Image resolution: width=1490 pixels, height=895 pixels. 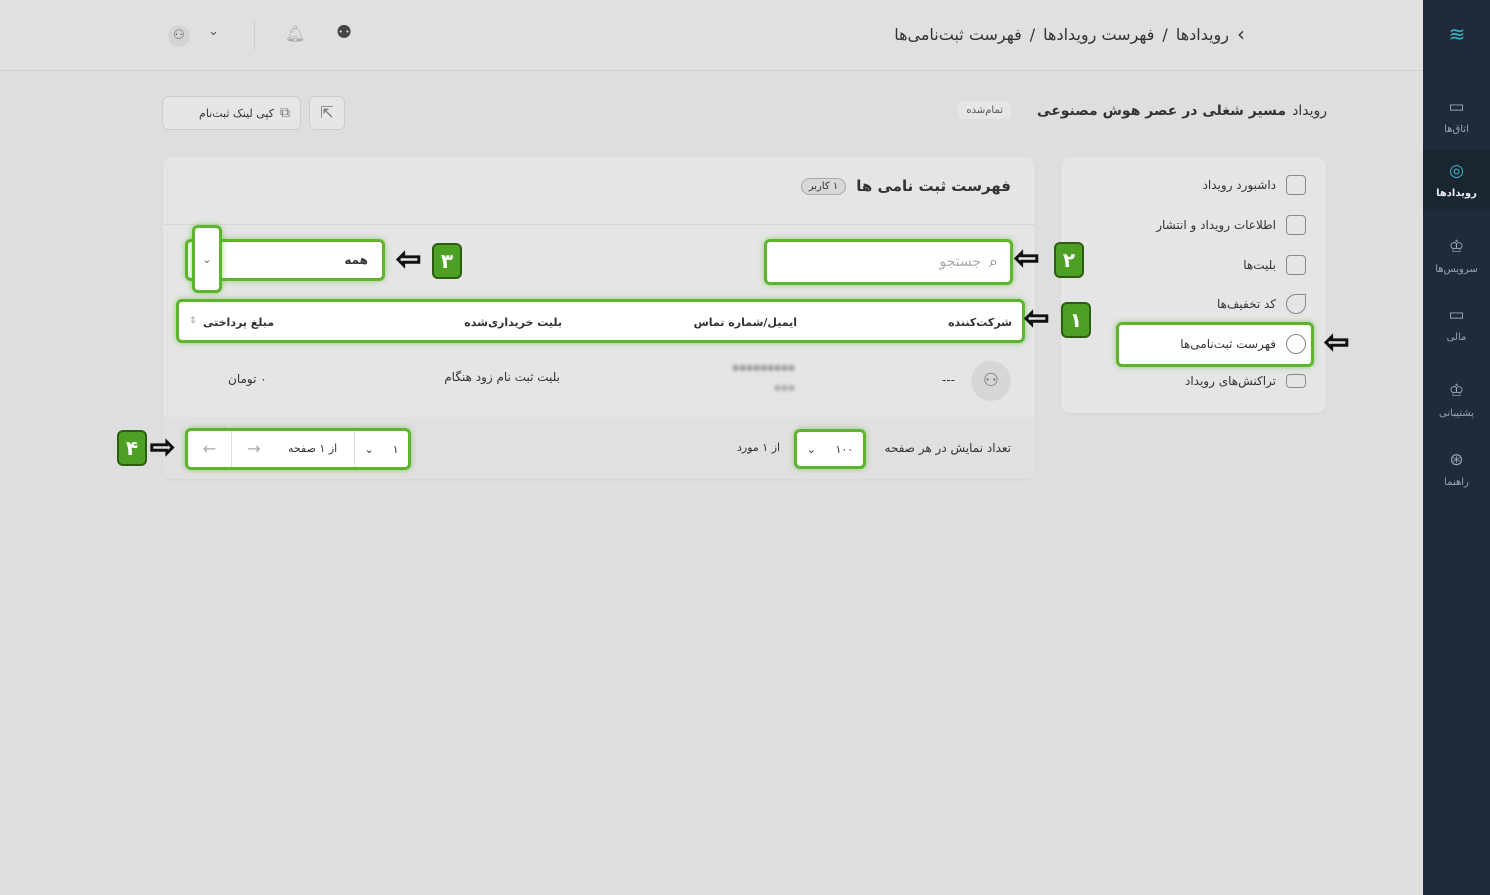 I want to click on cast-icon: ▭, so click(x=1456, y=107).